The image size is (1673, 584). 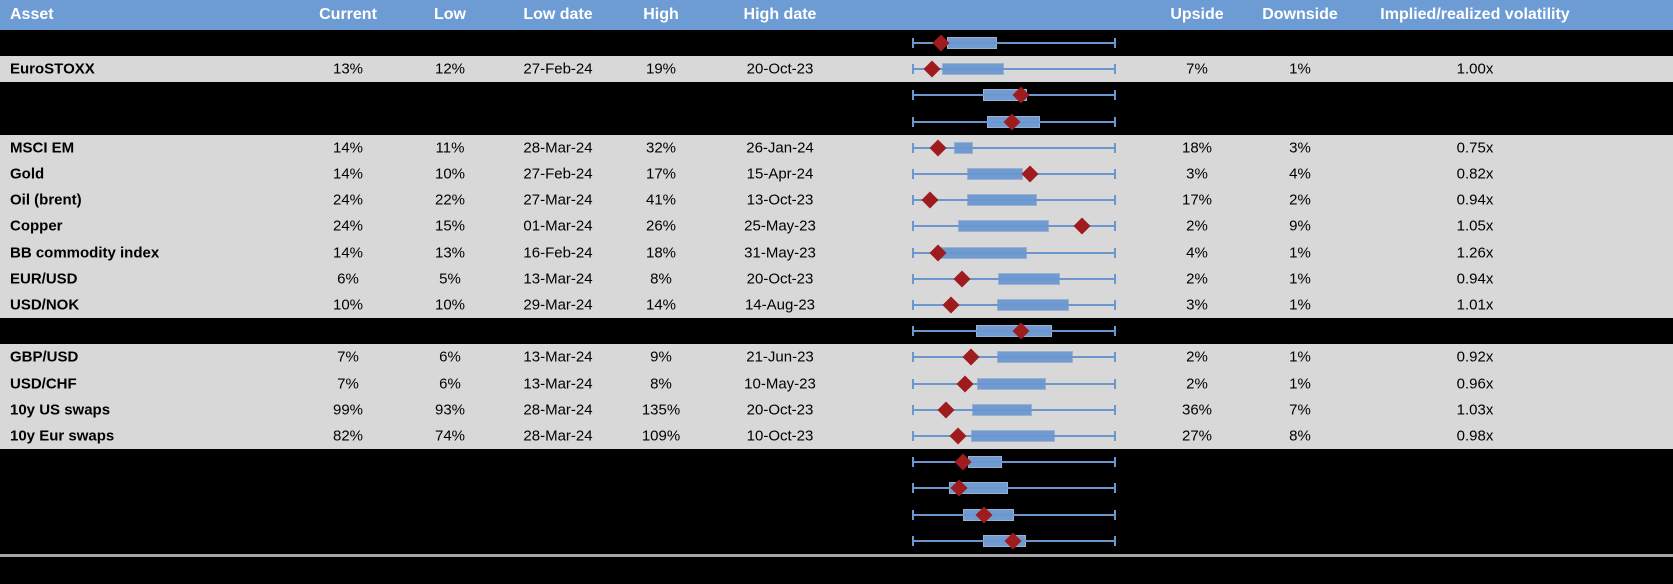 What do you see at coordinates (450, 279) in the screenshot?
I see `cell-low: 5%` at bounding box center [450, 279].